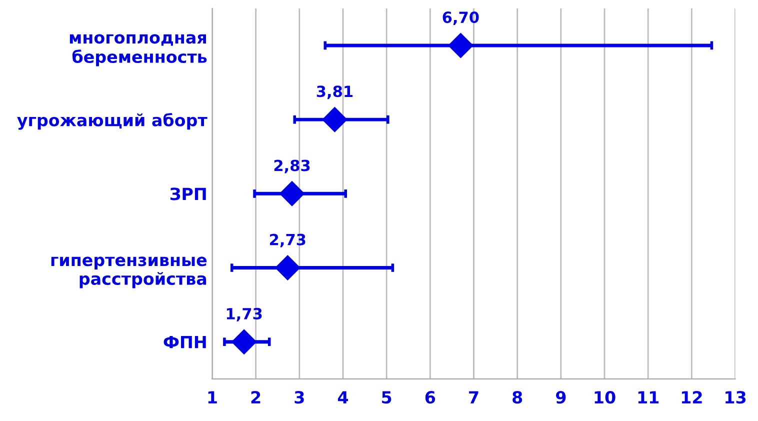  I want to click on y-tick-label: ФПН, so click(185, 342).